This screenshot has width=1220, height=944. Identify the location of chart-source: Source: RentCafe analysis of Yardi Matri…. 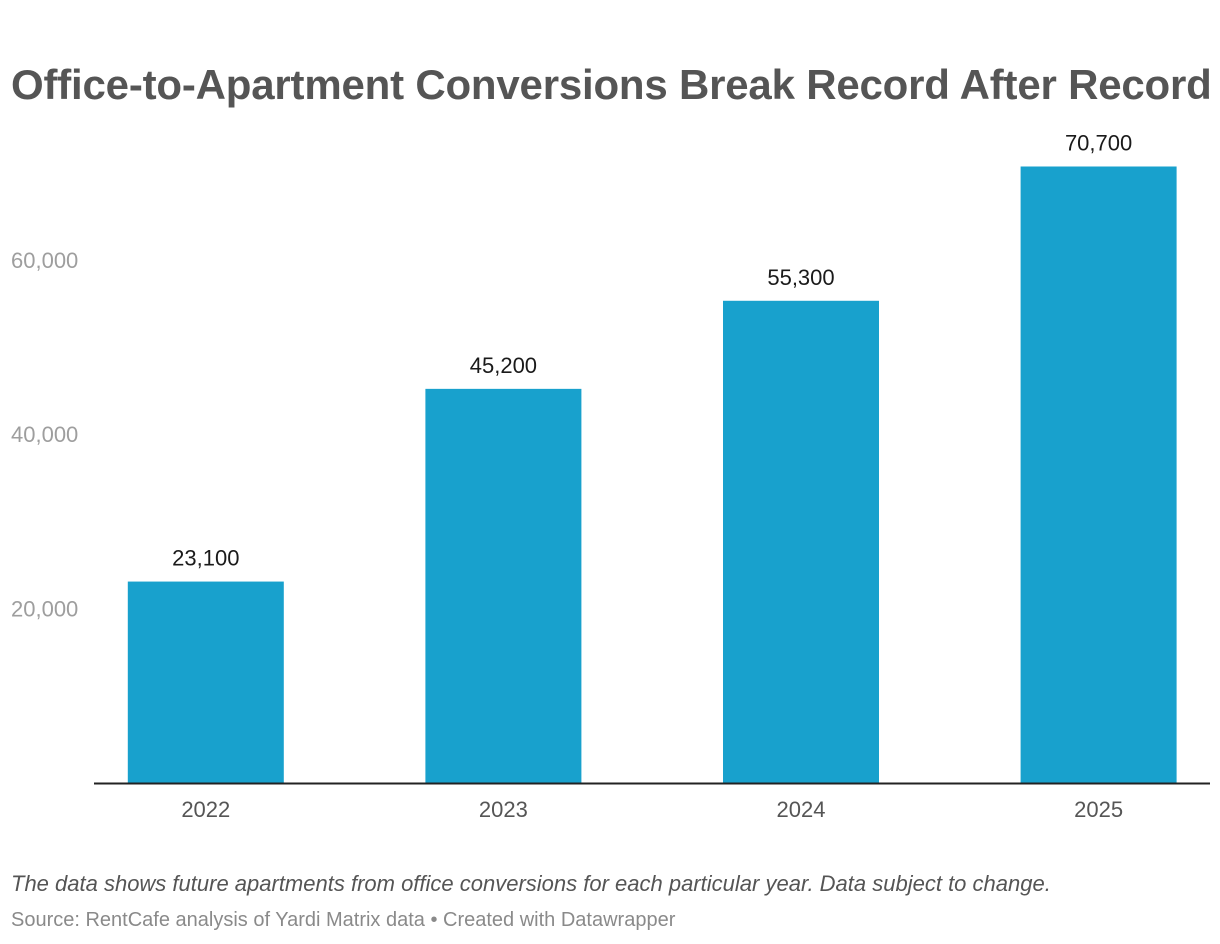
(343, 920).